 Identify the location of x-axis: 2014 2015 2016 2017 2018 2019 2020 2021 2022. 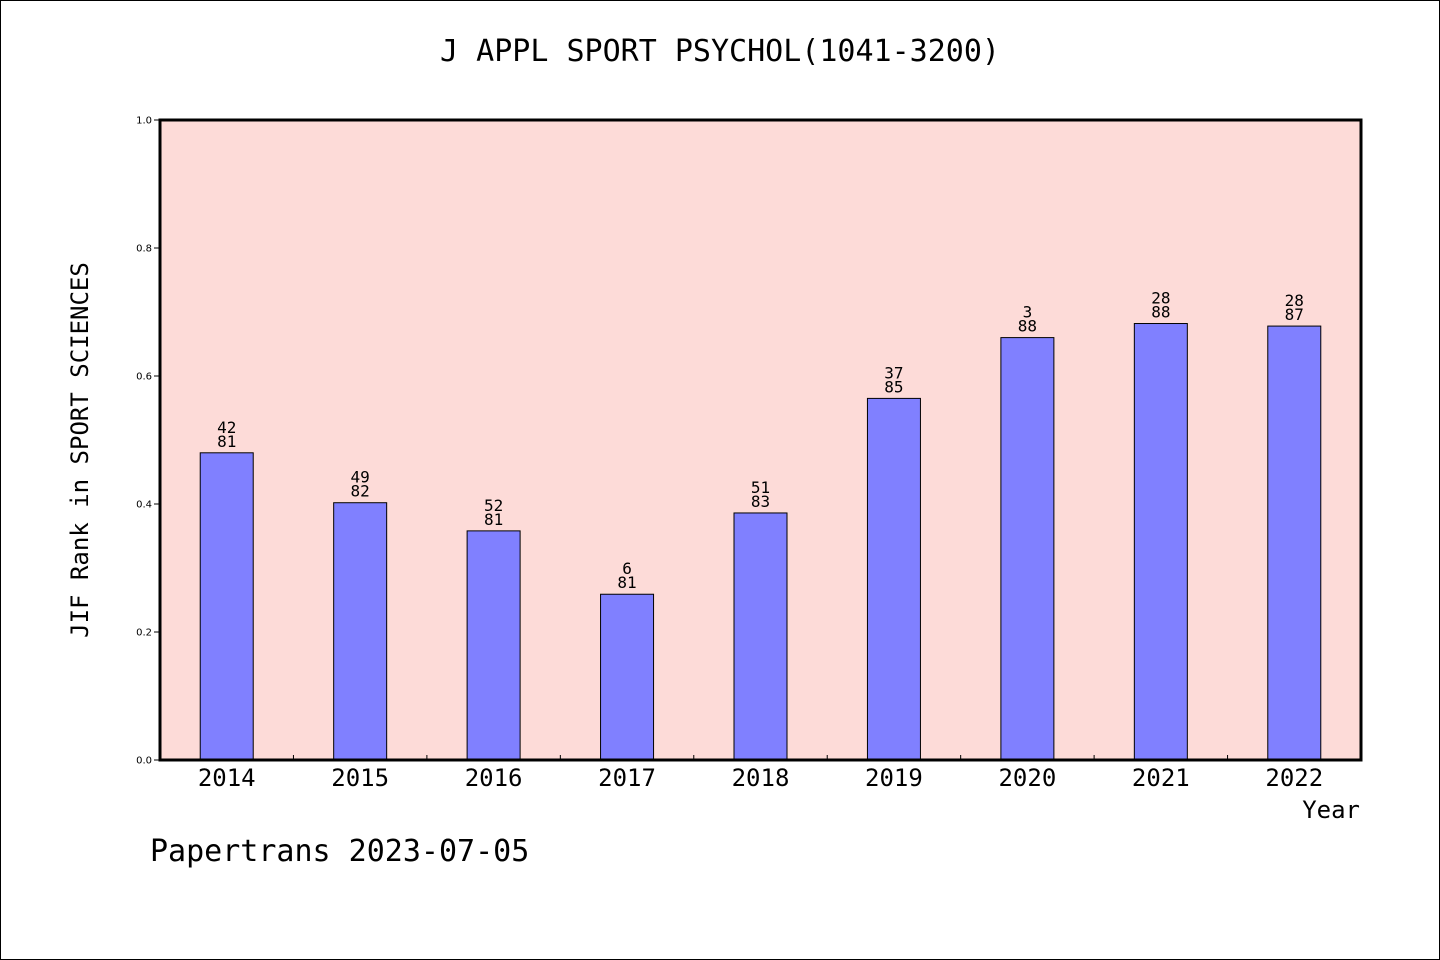
(760, 773).